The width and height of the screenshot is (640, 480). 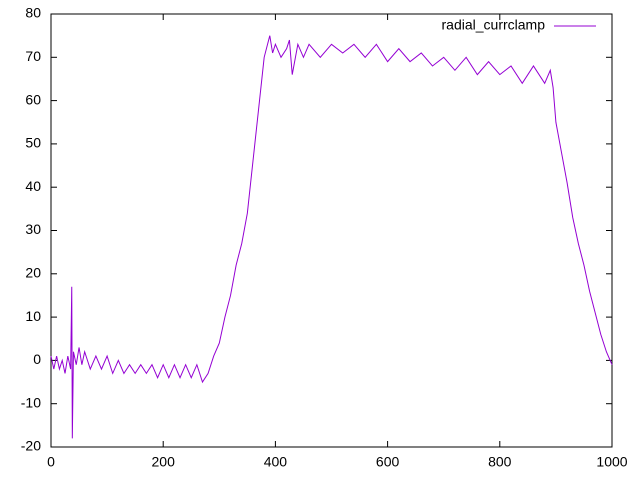 What do you see at coordinates (33, 273) in the screenshot?
I see `y-tick-label: 20` at bounding box center [33, 273].